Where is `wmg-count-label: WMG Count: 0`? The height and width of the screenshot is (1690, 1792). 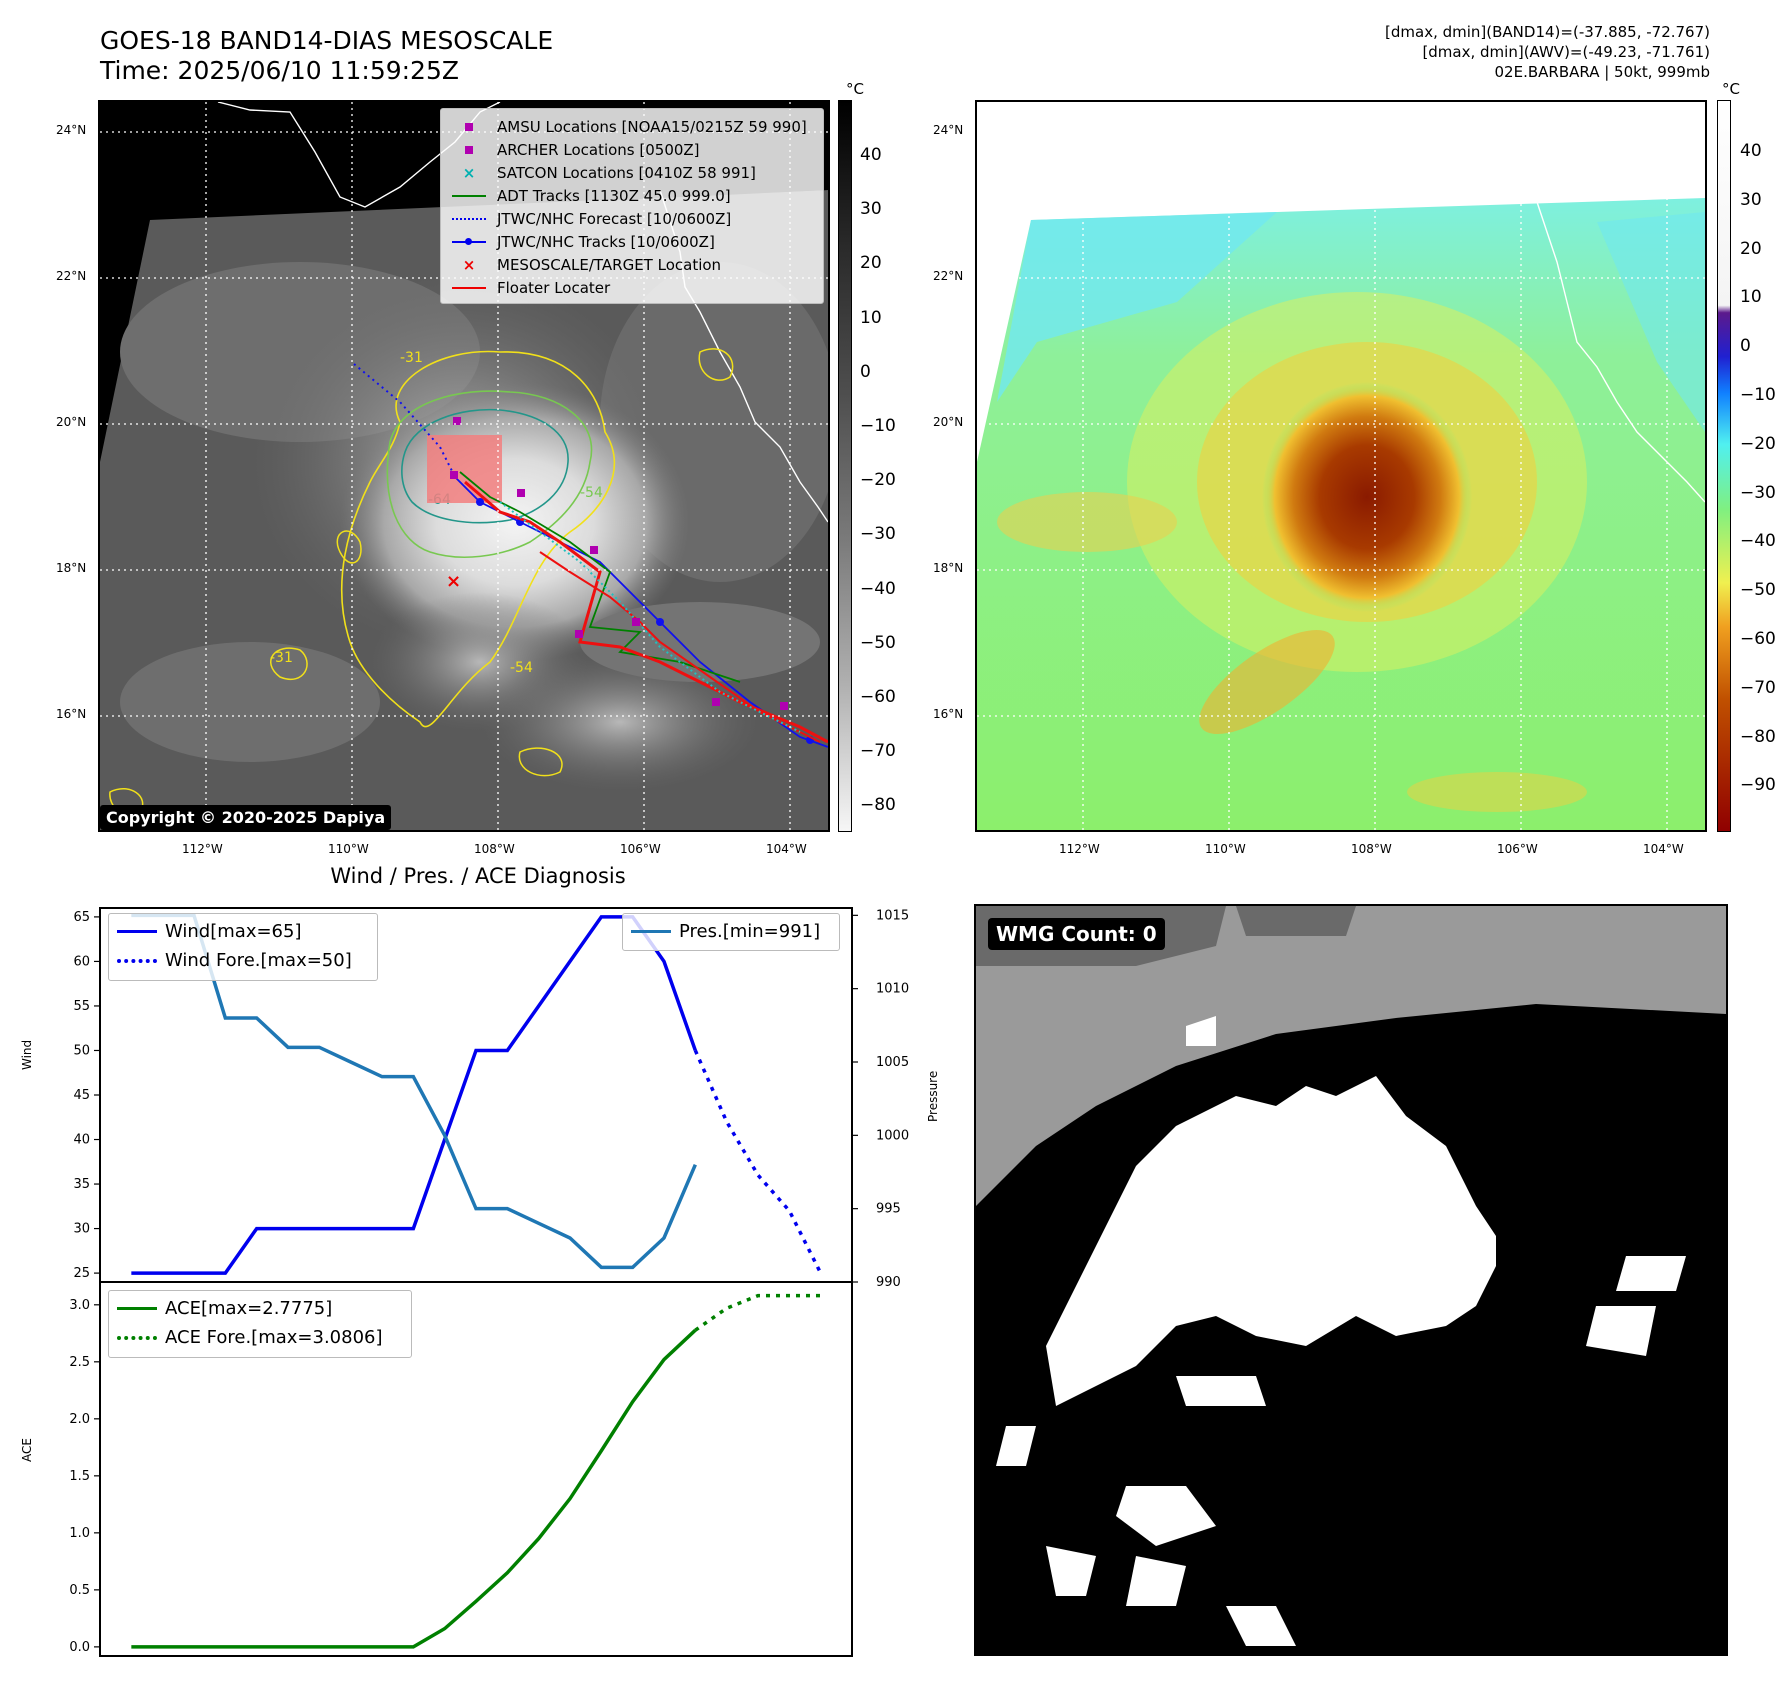 wmg-count-label: WMG Count: 0 is located at coordinates (1076, 934).